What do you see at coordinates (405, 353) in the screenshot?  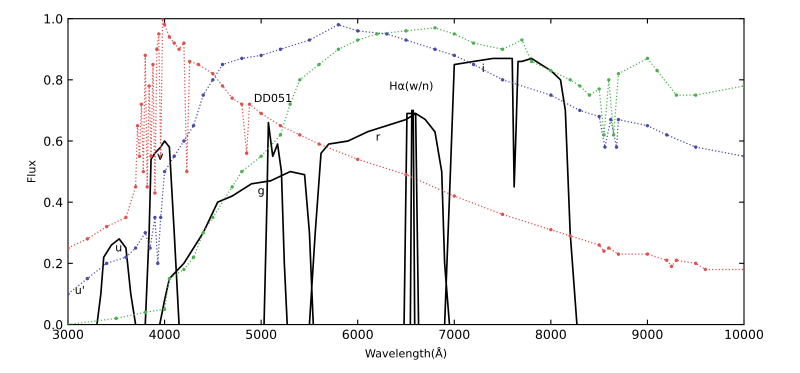 I see `x-axis-title: Wavelength(Å)` at bounding box center [405, 353].